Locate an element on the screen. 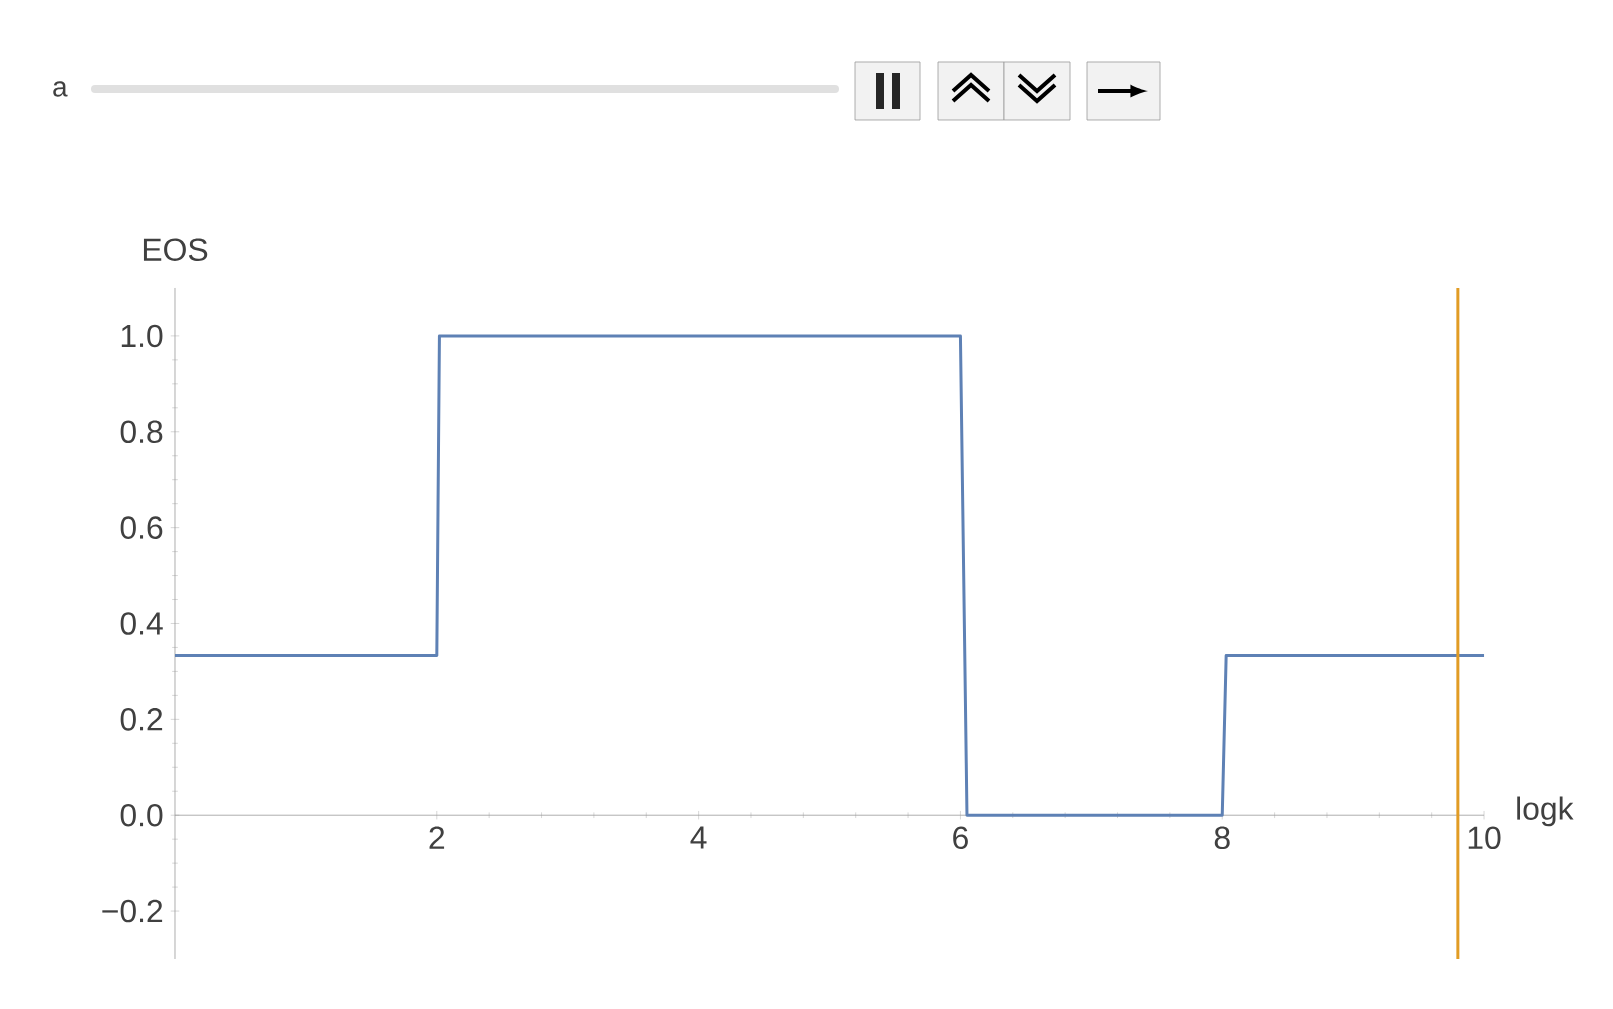  y-tick-label: 0.8 is located at coordinates (141, 432).